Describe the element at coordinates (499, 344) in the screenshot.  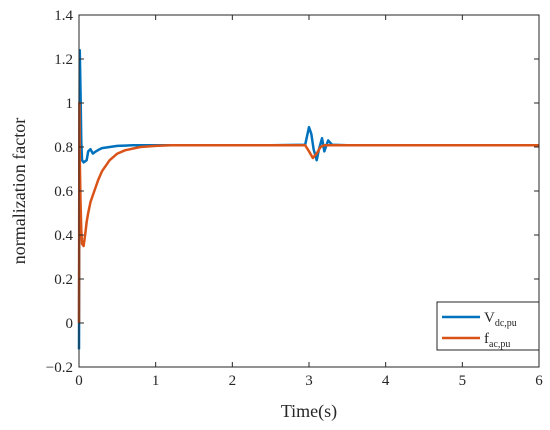
I see `legend-label-fac-sub: ac,pu` at that location.